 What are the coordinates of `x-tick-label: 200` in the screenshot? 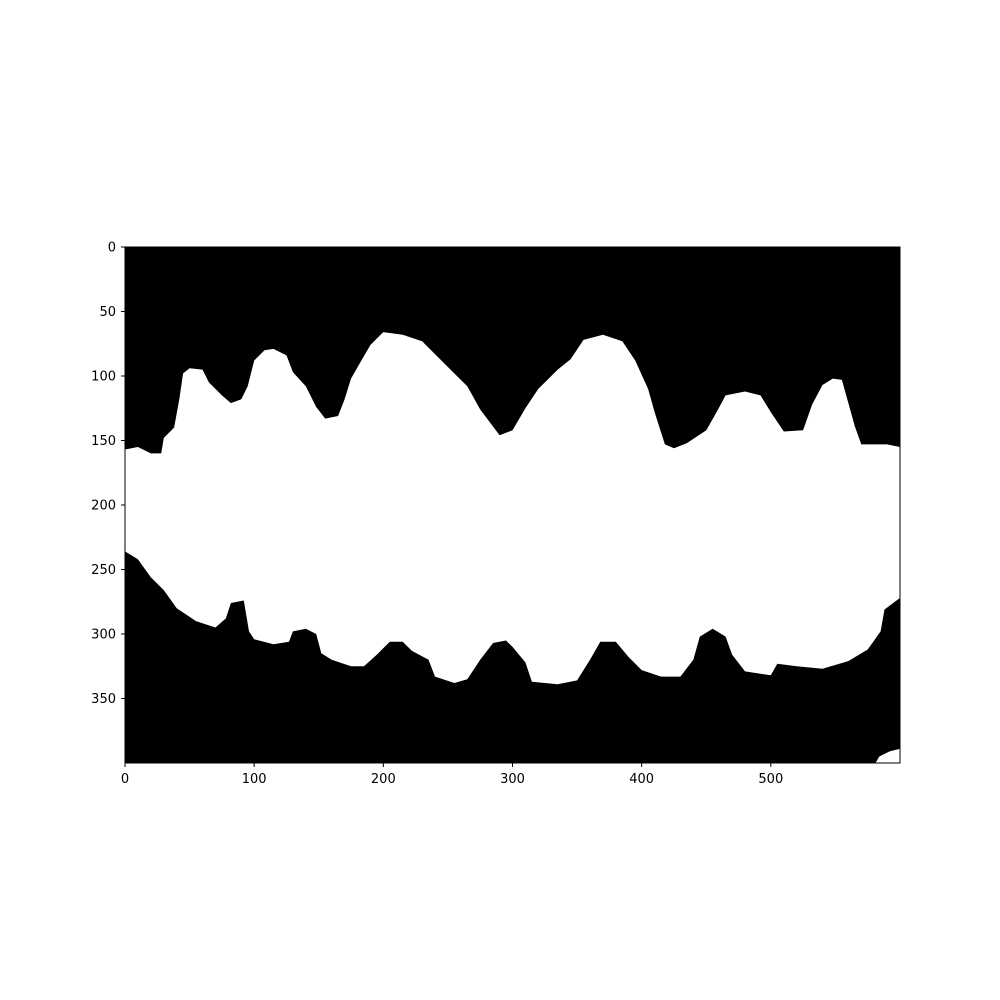 It's located at (383, 779).